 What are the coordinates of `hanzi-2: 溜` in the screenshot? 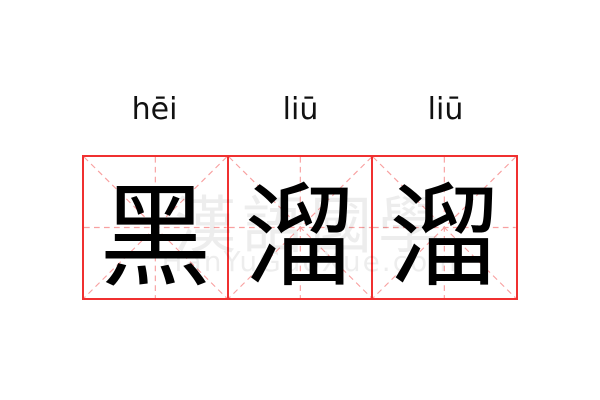 It's located at (444, 237).